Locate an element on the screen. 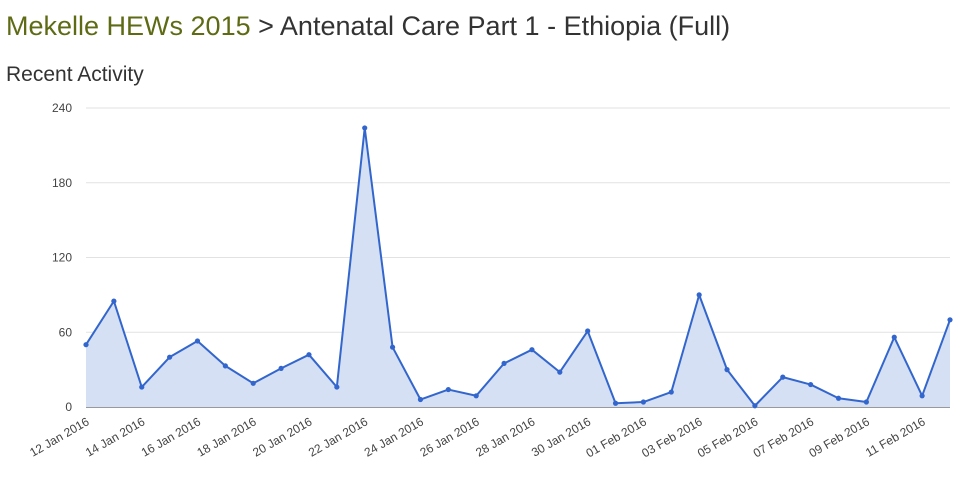 The height and width of the screenshot is (490, 963). x-tick-label: 24 Jan 2016 is located at coordinates (394, 436).